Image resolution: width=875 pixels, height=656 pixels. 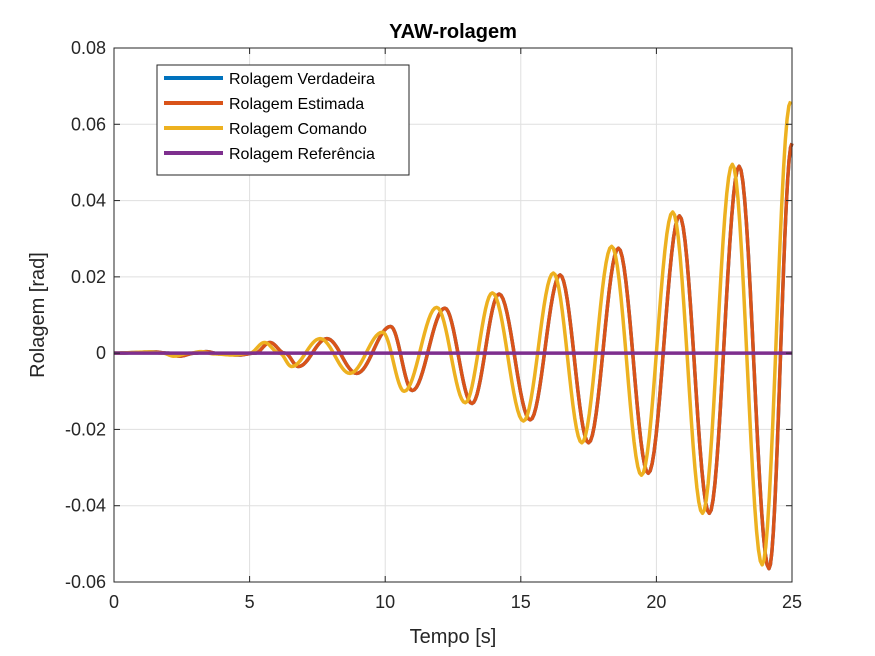 I want to click on legend-label: Rolagem Estimada, so click(x=296, y=104).